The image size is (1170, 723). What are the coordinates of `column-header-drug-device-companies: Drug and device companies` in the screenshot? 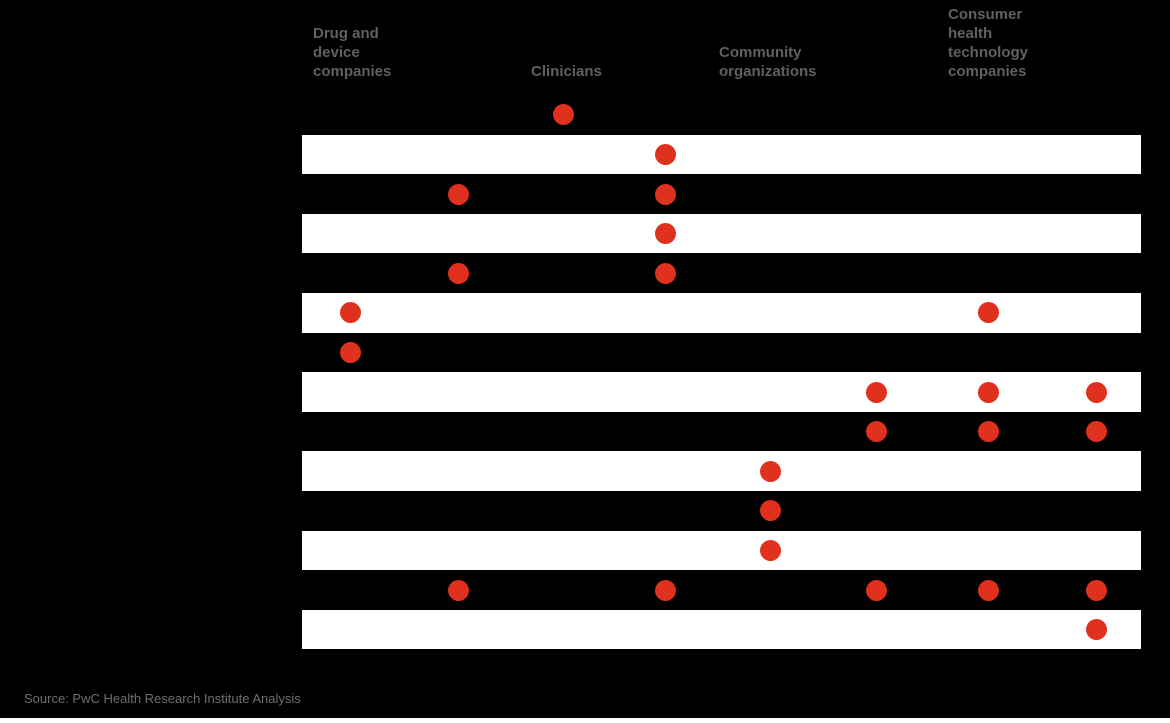 It's located at (352, 52).